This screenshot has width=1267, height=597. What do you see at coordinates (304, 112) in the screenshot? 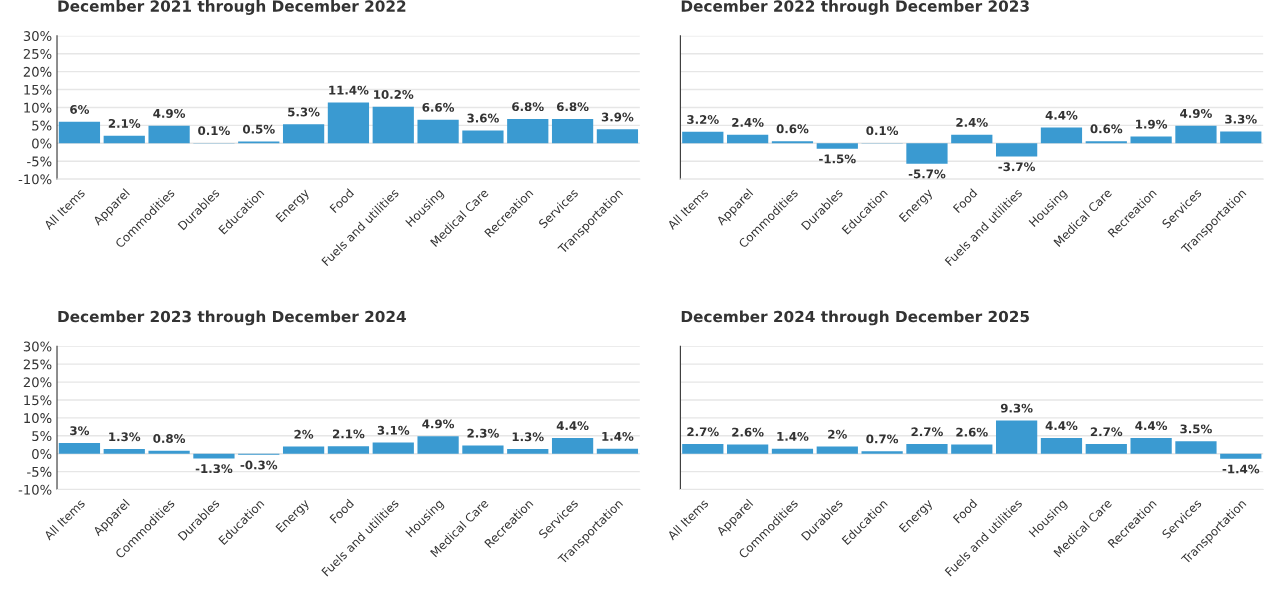
I see `data-label: 5.3%` at bounding box center [304, 112].